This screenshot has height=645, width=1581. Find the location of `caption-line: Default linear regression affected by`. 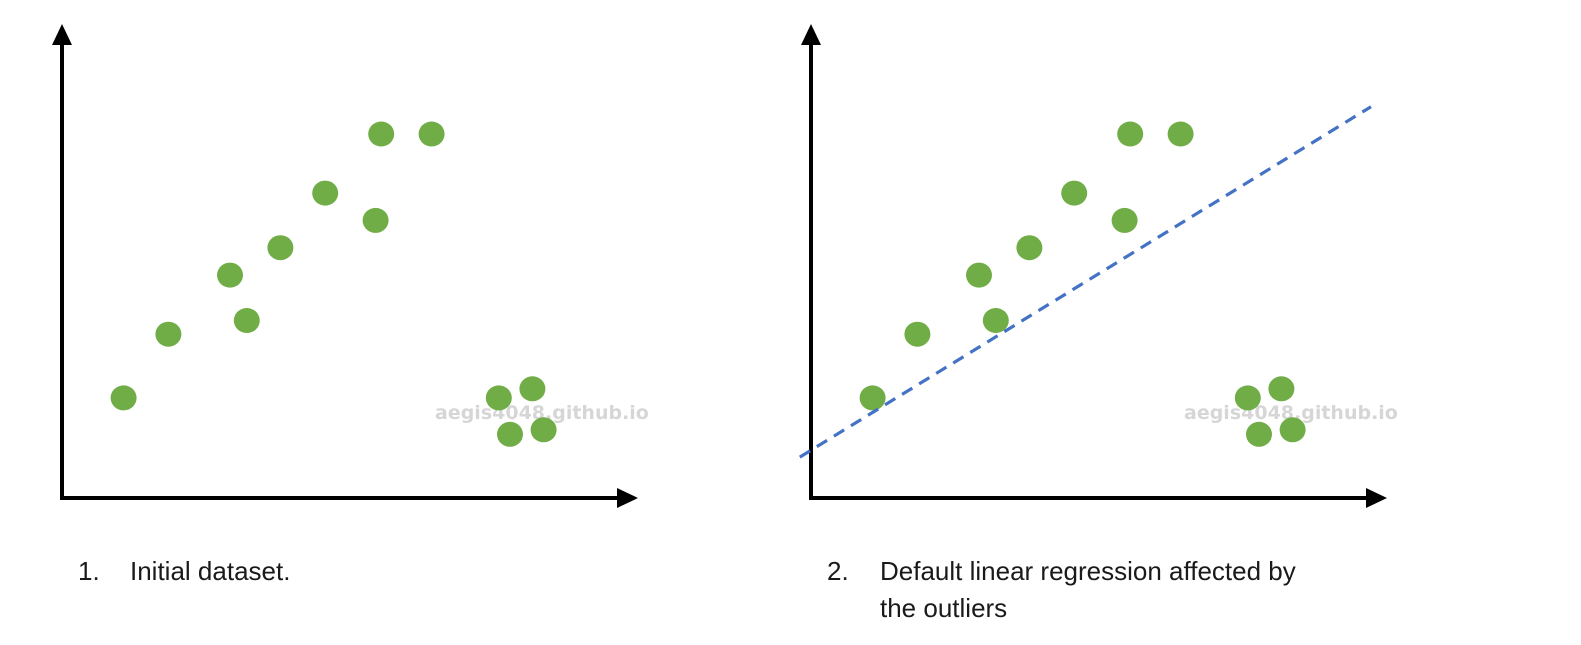

caption-line: Default linear regression affected by is located at coordinates (1088, 571).